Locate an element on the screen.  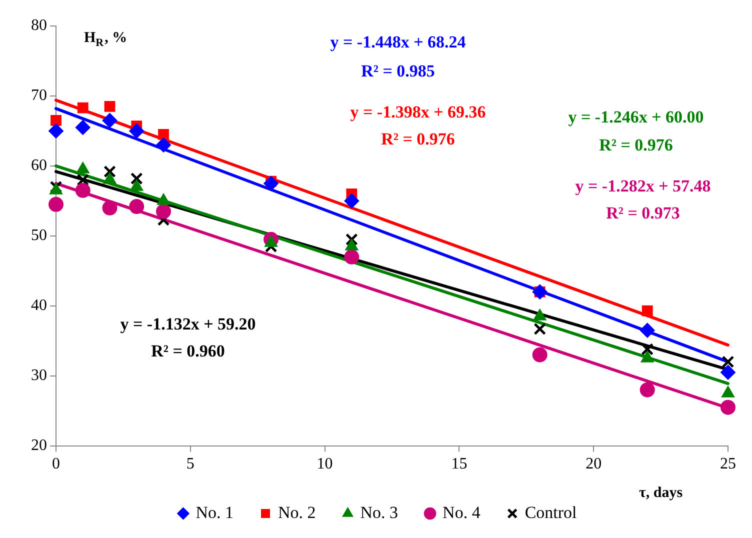
legend-label: Control is located at coordinates (551, 512).